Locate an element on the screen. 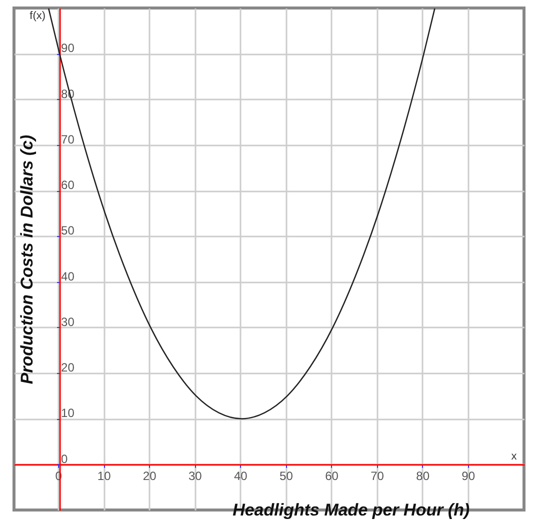 This screenshot has height=527, width=539. x-tick-label: 10 is located at coordinates (104, 475).